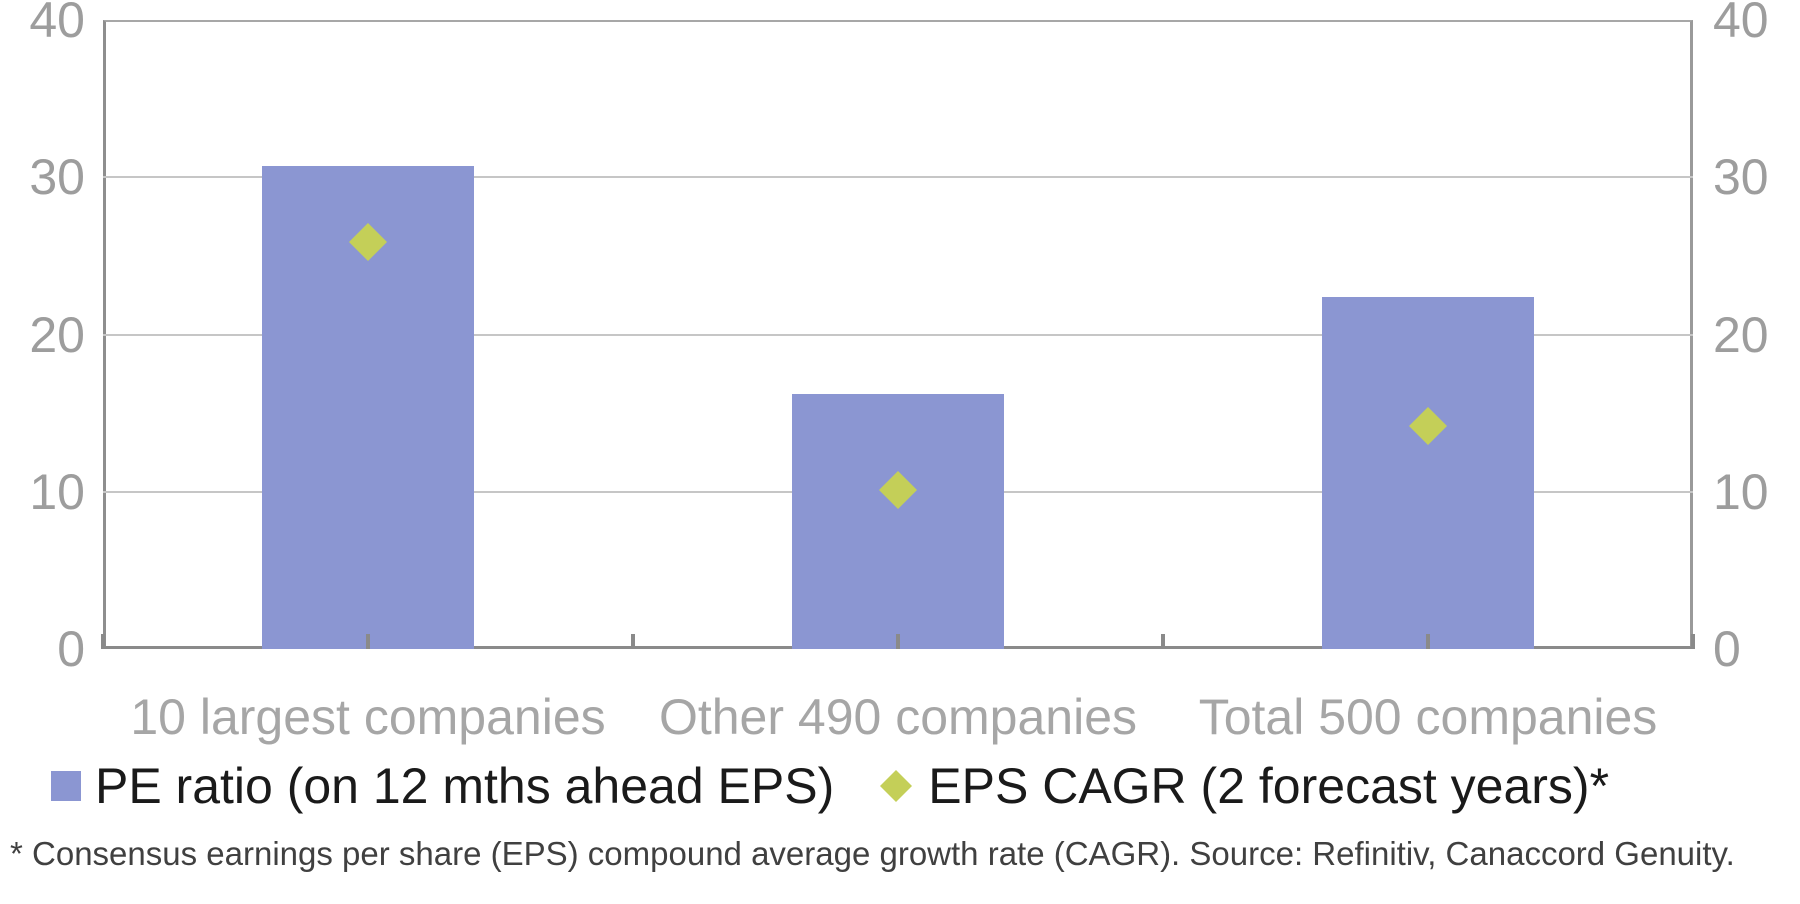 The width and height of the screenshot is (1800, 904). What do you see at coordinates (896, 786) in the screenshot?
I see `diamond-marker-icon` at bounding box center [896, 786].